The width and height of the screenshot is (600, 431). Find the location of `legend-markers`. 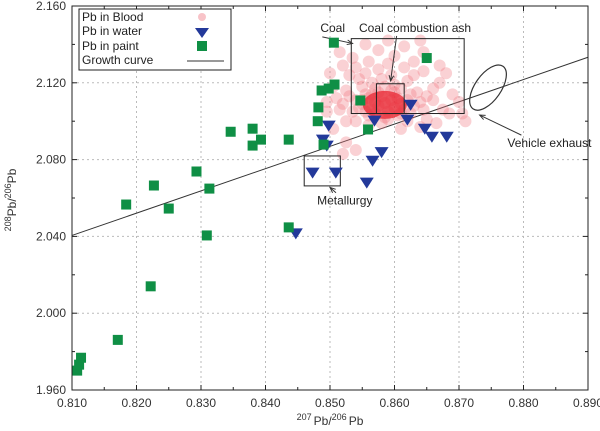

legend-markers is located at coordinates (205, 37).